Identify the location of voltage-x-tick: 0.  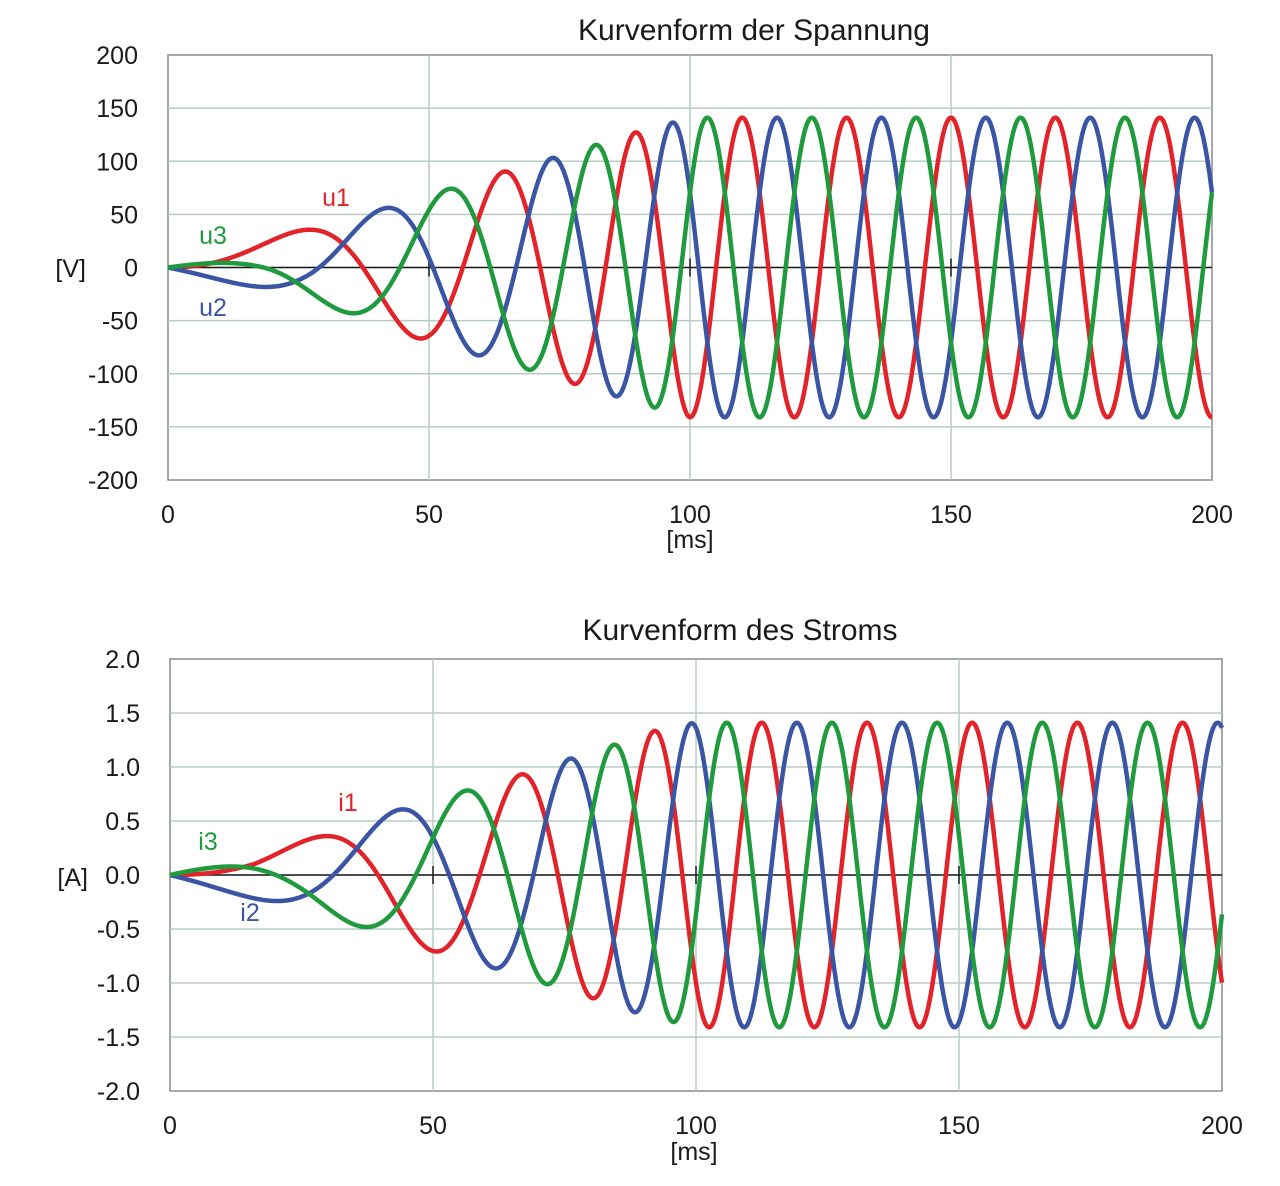
(168, 515).